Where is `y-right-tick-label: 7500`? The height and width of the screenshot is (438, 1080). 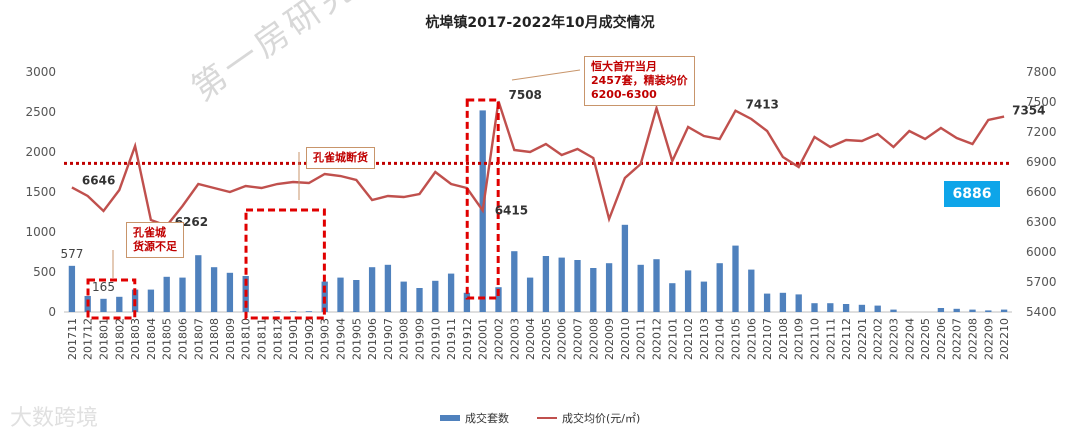 y-right-tick-label: 7500 is located at coordinates (1041, 102).